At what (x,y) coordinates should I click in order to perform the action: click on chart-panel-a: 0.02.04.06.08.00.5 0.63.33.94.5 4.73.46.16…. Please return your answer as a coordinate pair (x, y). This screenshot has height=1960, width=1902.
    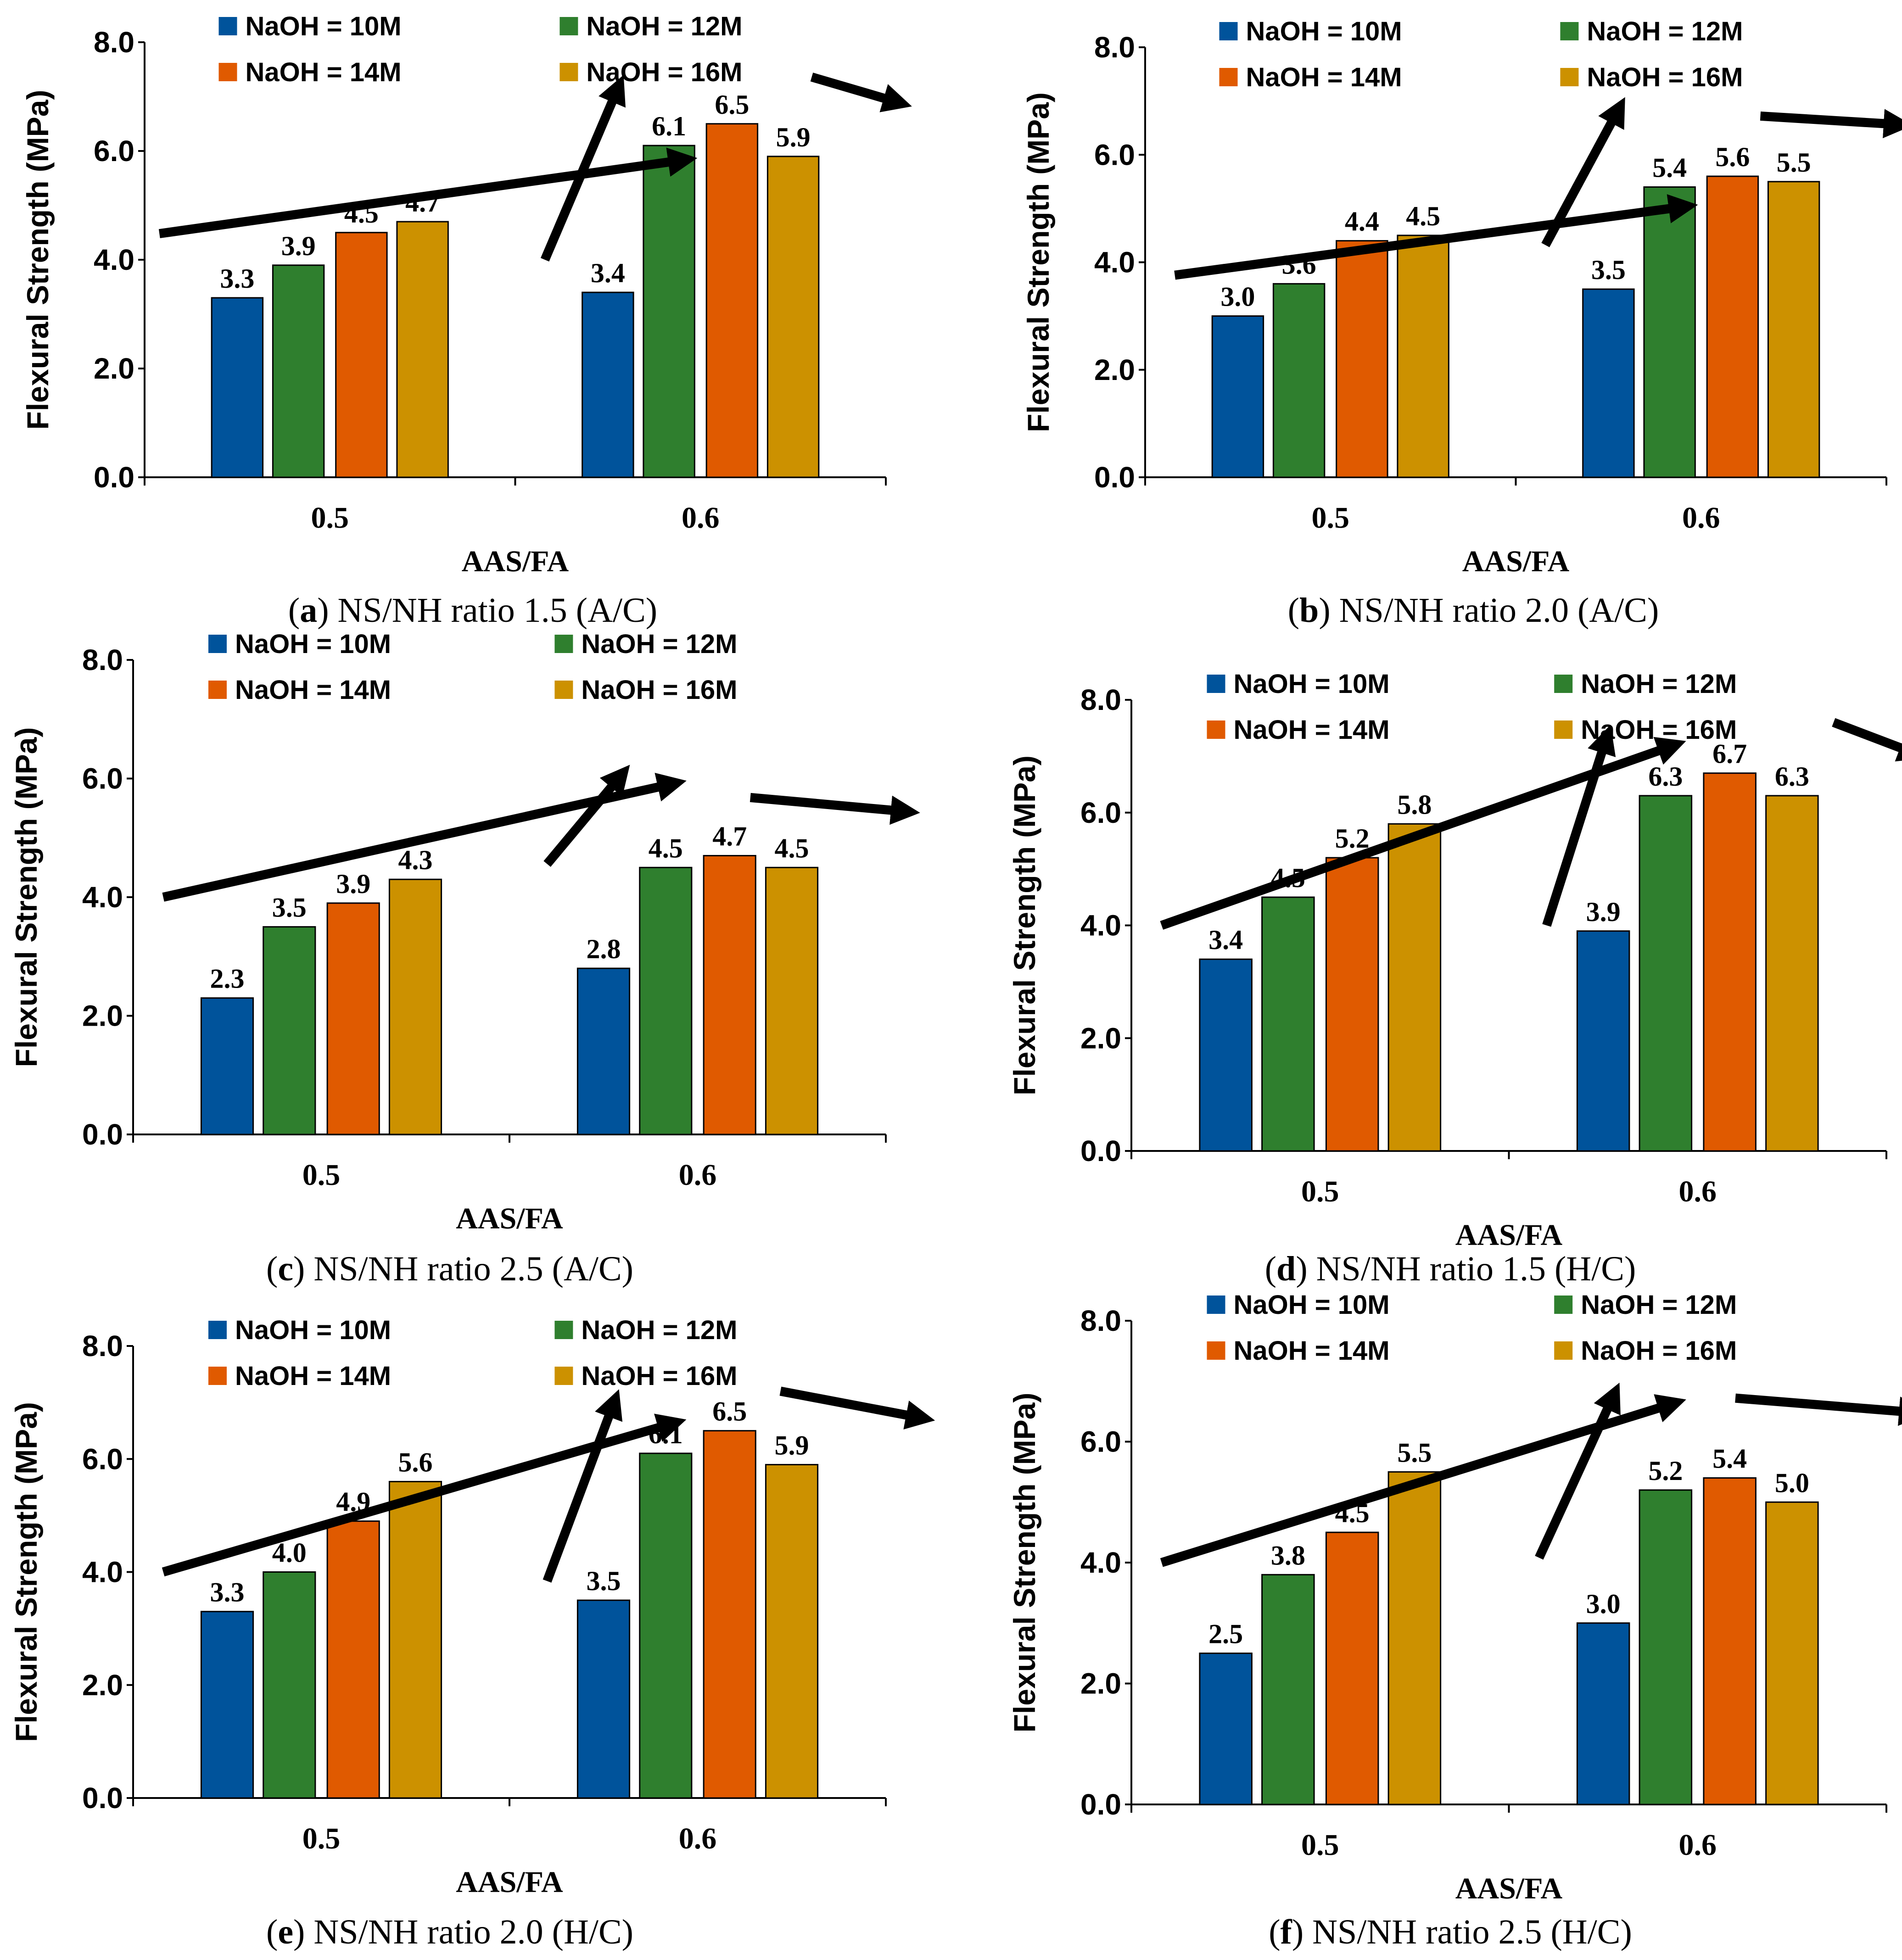
    Looking at the image, I should click on (467, 320).